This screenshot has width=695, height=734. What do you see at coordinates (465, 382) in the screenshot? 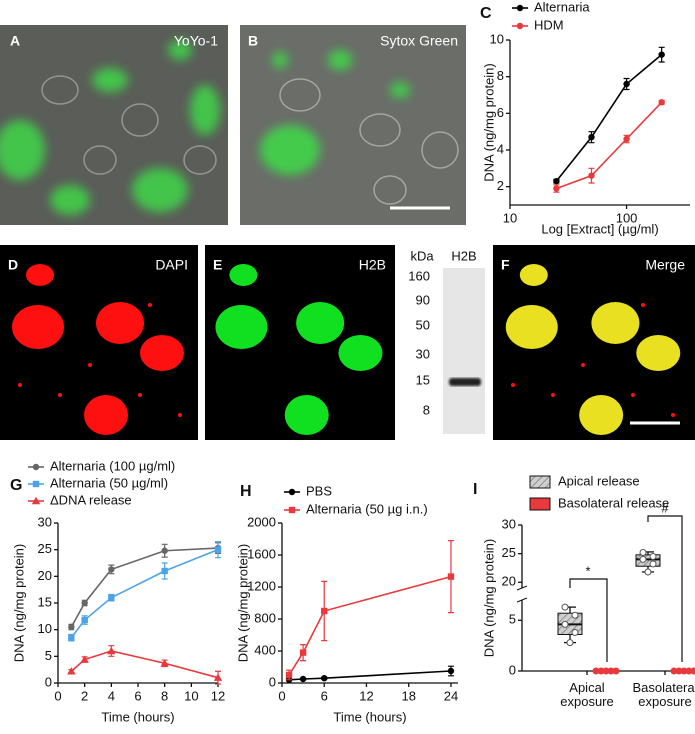
I see `gel-band` at bounding box center [465, 382].